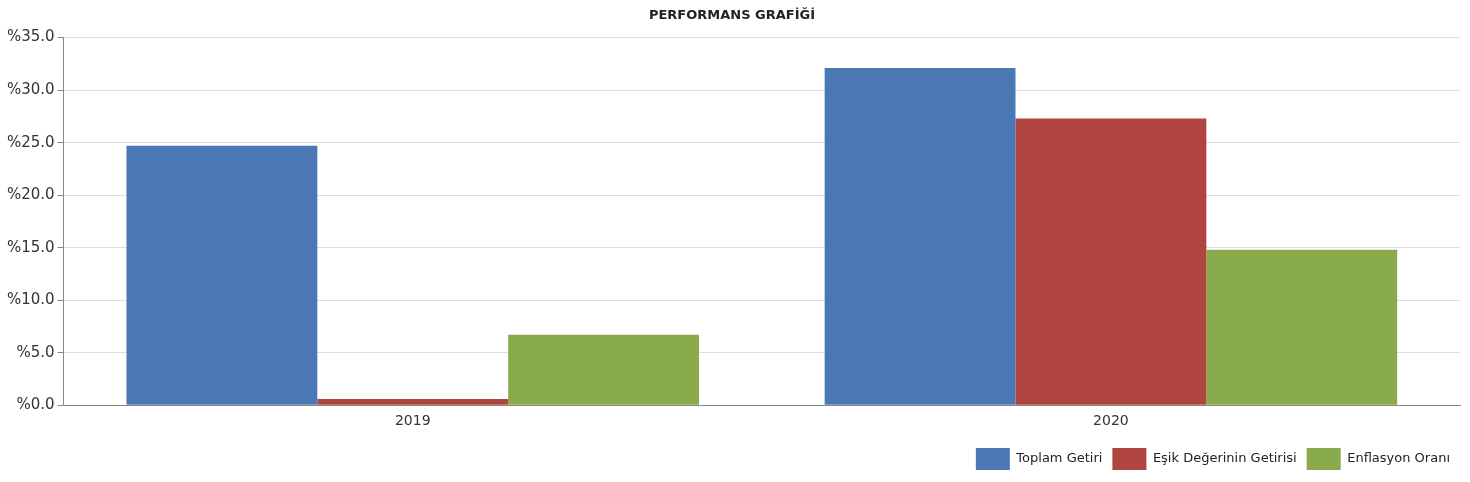 This screenshot has width=1470, height=482. I want to click on y-tick-label: %30.0, so click(31, 89).